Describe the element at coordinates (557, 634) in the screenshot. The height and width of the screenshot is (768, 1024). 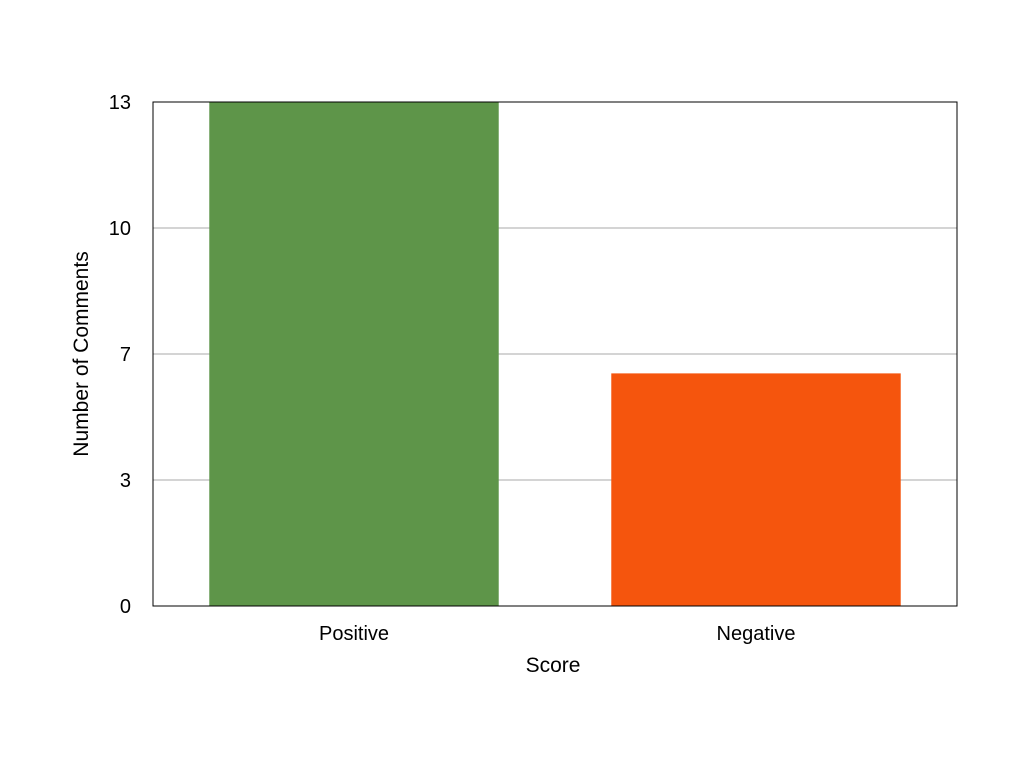
I see `x-tick-labels: Positive Negative` at that location.